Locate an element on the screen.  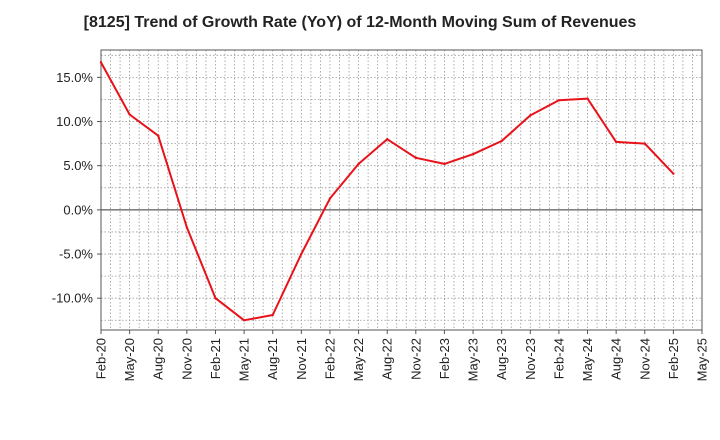
x-tick-label: Nov-20 is located at coordinates (186, 359).